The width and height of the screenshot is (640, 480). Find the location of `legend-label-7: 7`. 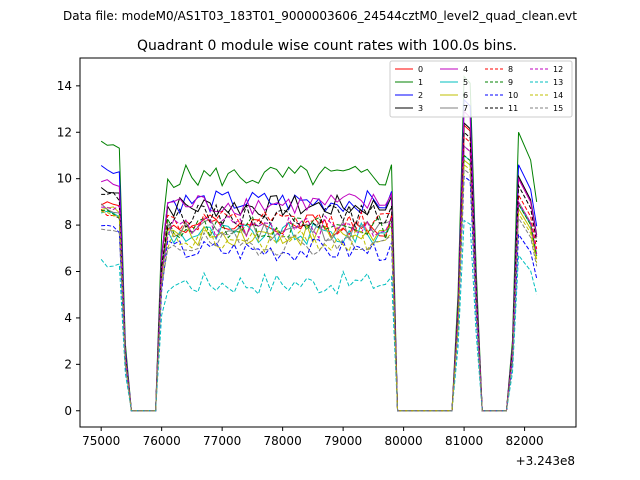

legend-label-7: 7 is located at coordinates (465, 108).